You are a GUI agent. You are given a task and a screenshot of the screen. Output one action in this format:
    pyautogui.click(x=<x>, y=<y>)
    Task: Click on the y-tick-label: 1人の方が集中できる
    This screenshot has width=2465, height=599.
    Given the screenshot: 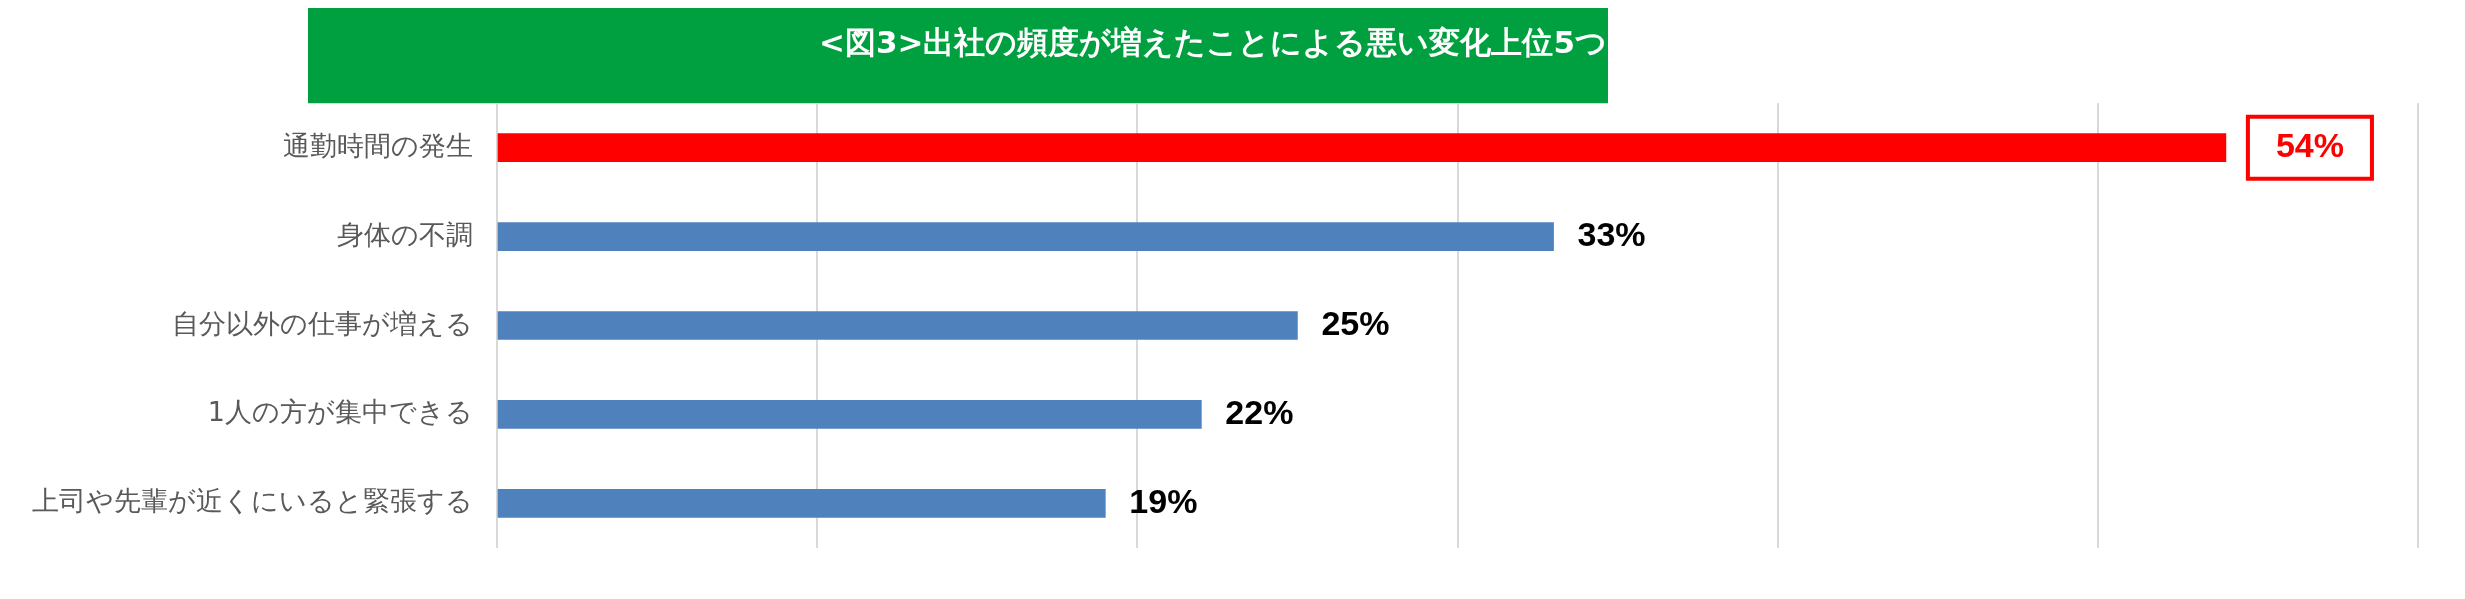 What is the action you would take?
    pyautogui.click(x=340, y=412)
    